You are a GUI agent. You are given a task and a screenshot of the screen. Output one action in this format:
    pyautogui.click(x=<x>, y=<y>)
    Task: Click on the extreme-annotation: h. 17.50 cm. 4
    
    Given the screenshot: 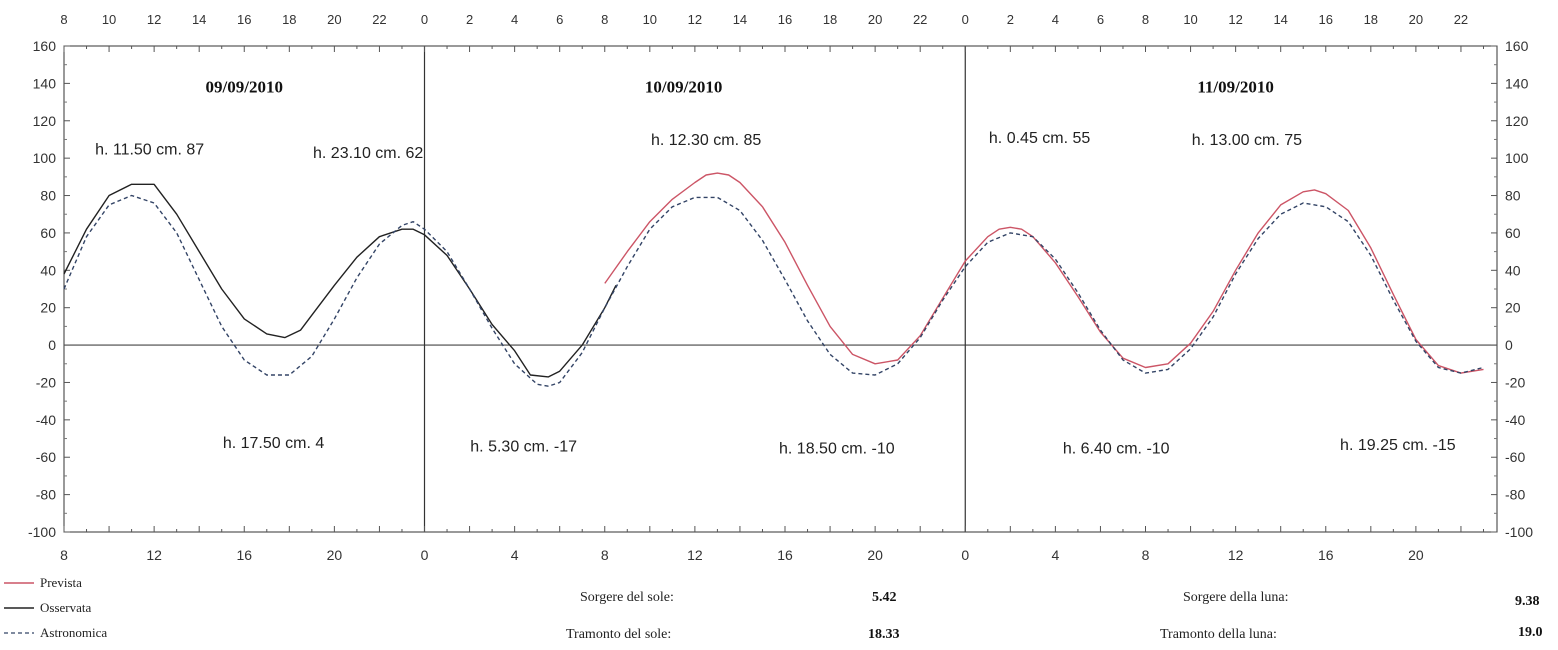 What is the action you would take?
    pyautogui.click(x=273, y=443)
    